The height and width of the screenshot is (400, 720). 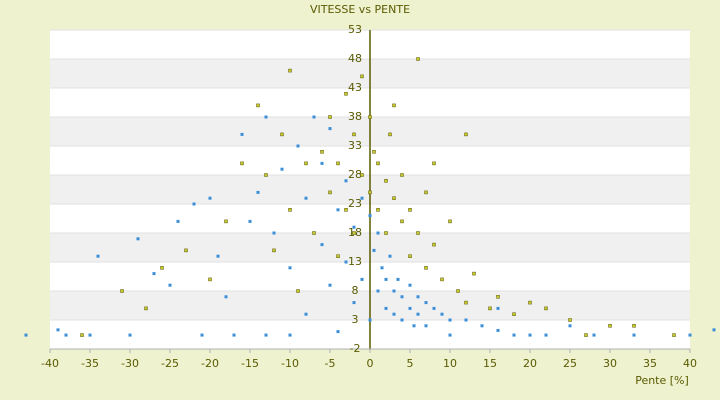 I want to click on chart-title: VITESSE vs PENTE, so click(x=360, y=9).